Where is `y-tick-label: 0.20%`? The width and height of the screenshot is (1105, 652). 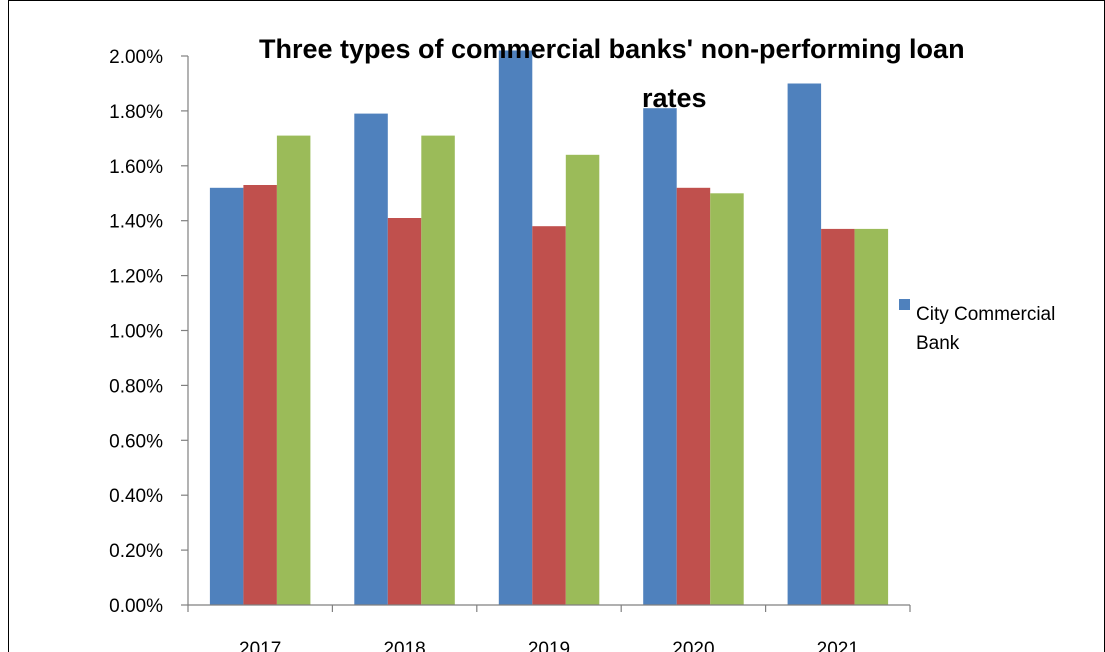 y-tick-label: 0.20% is located at coordinates (136, 551).